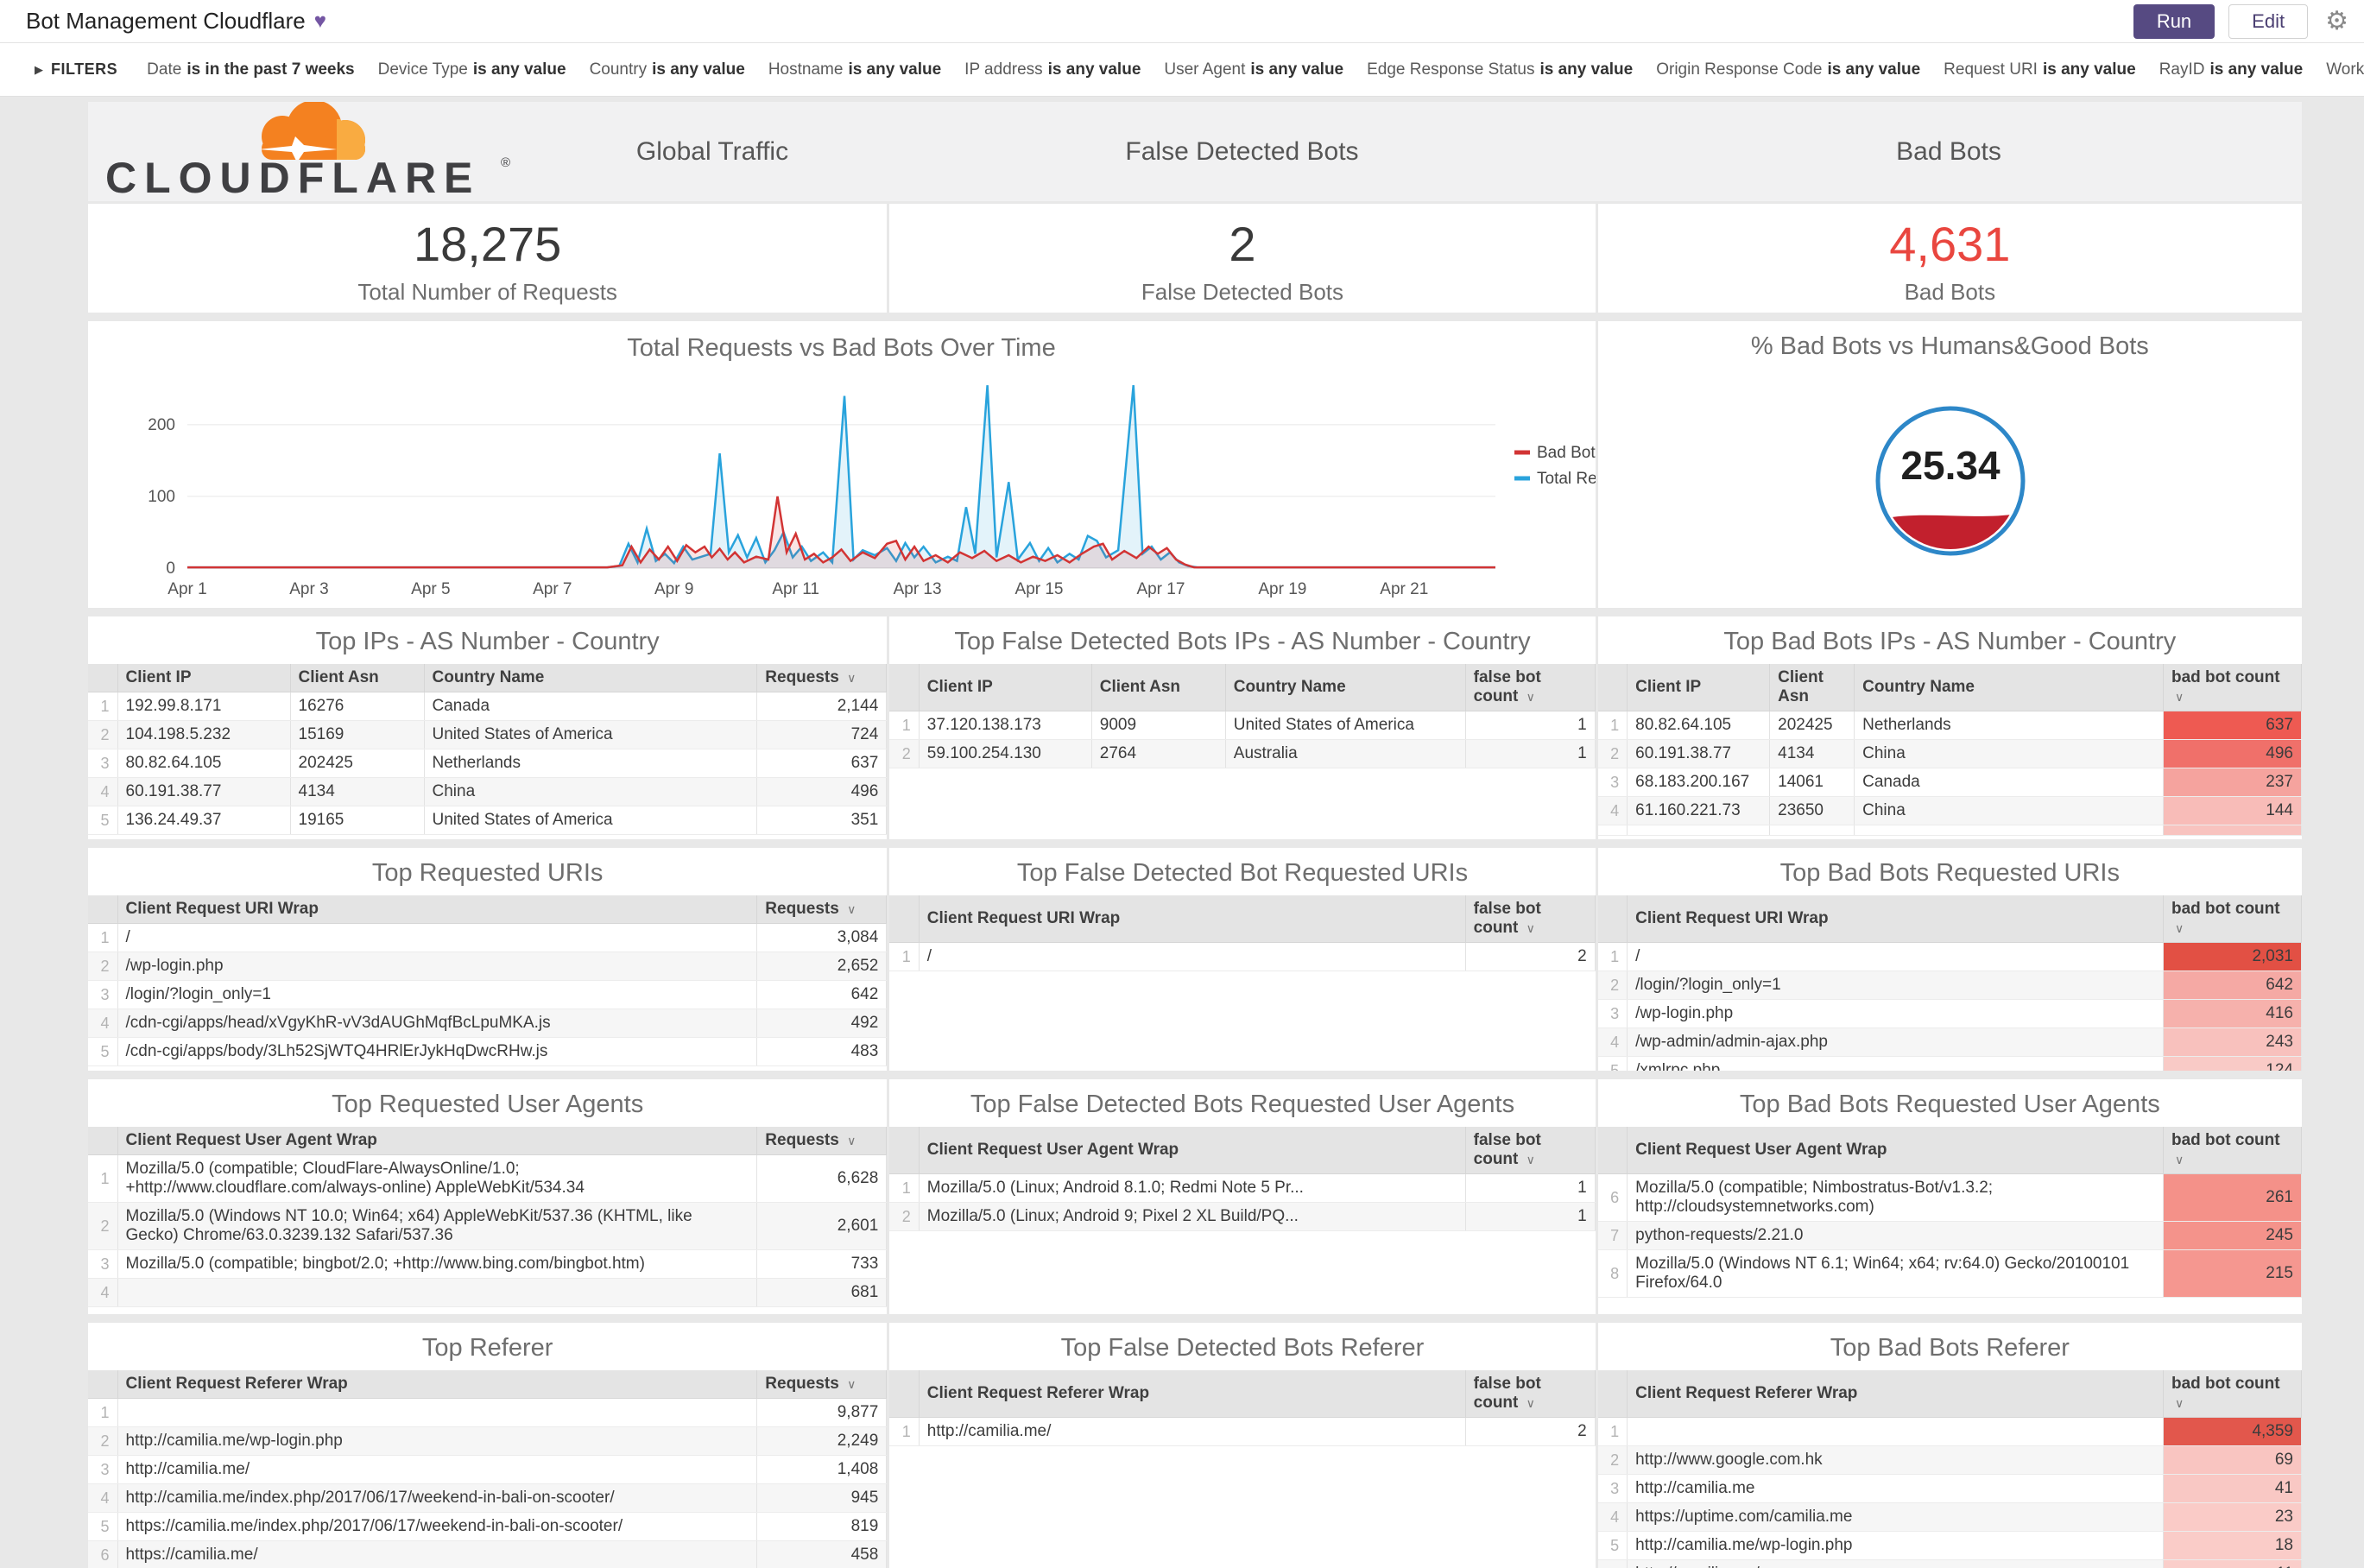  I want to click on filter-item: Hostname is any value, so click(855, 69).